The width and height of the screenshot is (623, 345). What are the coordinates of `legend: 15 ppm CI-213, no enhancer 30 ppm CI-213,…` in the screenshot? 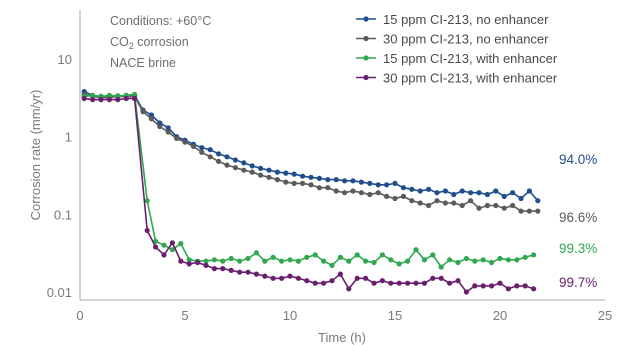 It's located at (457, 49).